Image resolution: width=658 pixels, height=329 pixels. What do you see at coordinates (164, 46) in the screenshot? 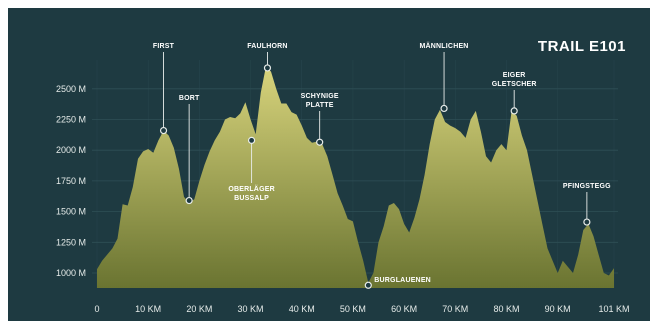
I see `marker-label: FIRST` at bounding box center [164, 46].